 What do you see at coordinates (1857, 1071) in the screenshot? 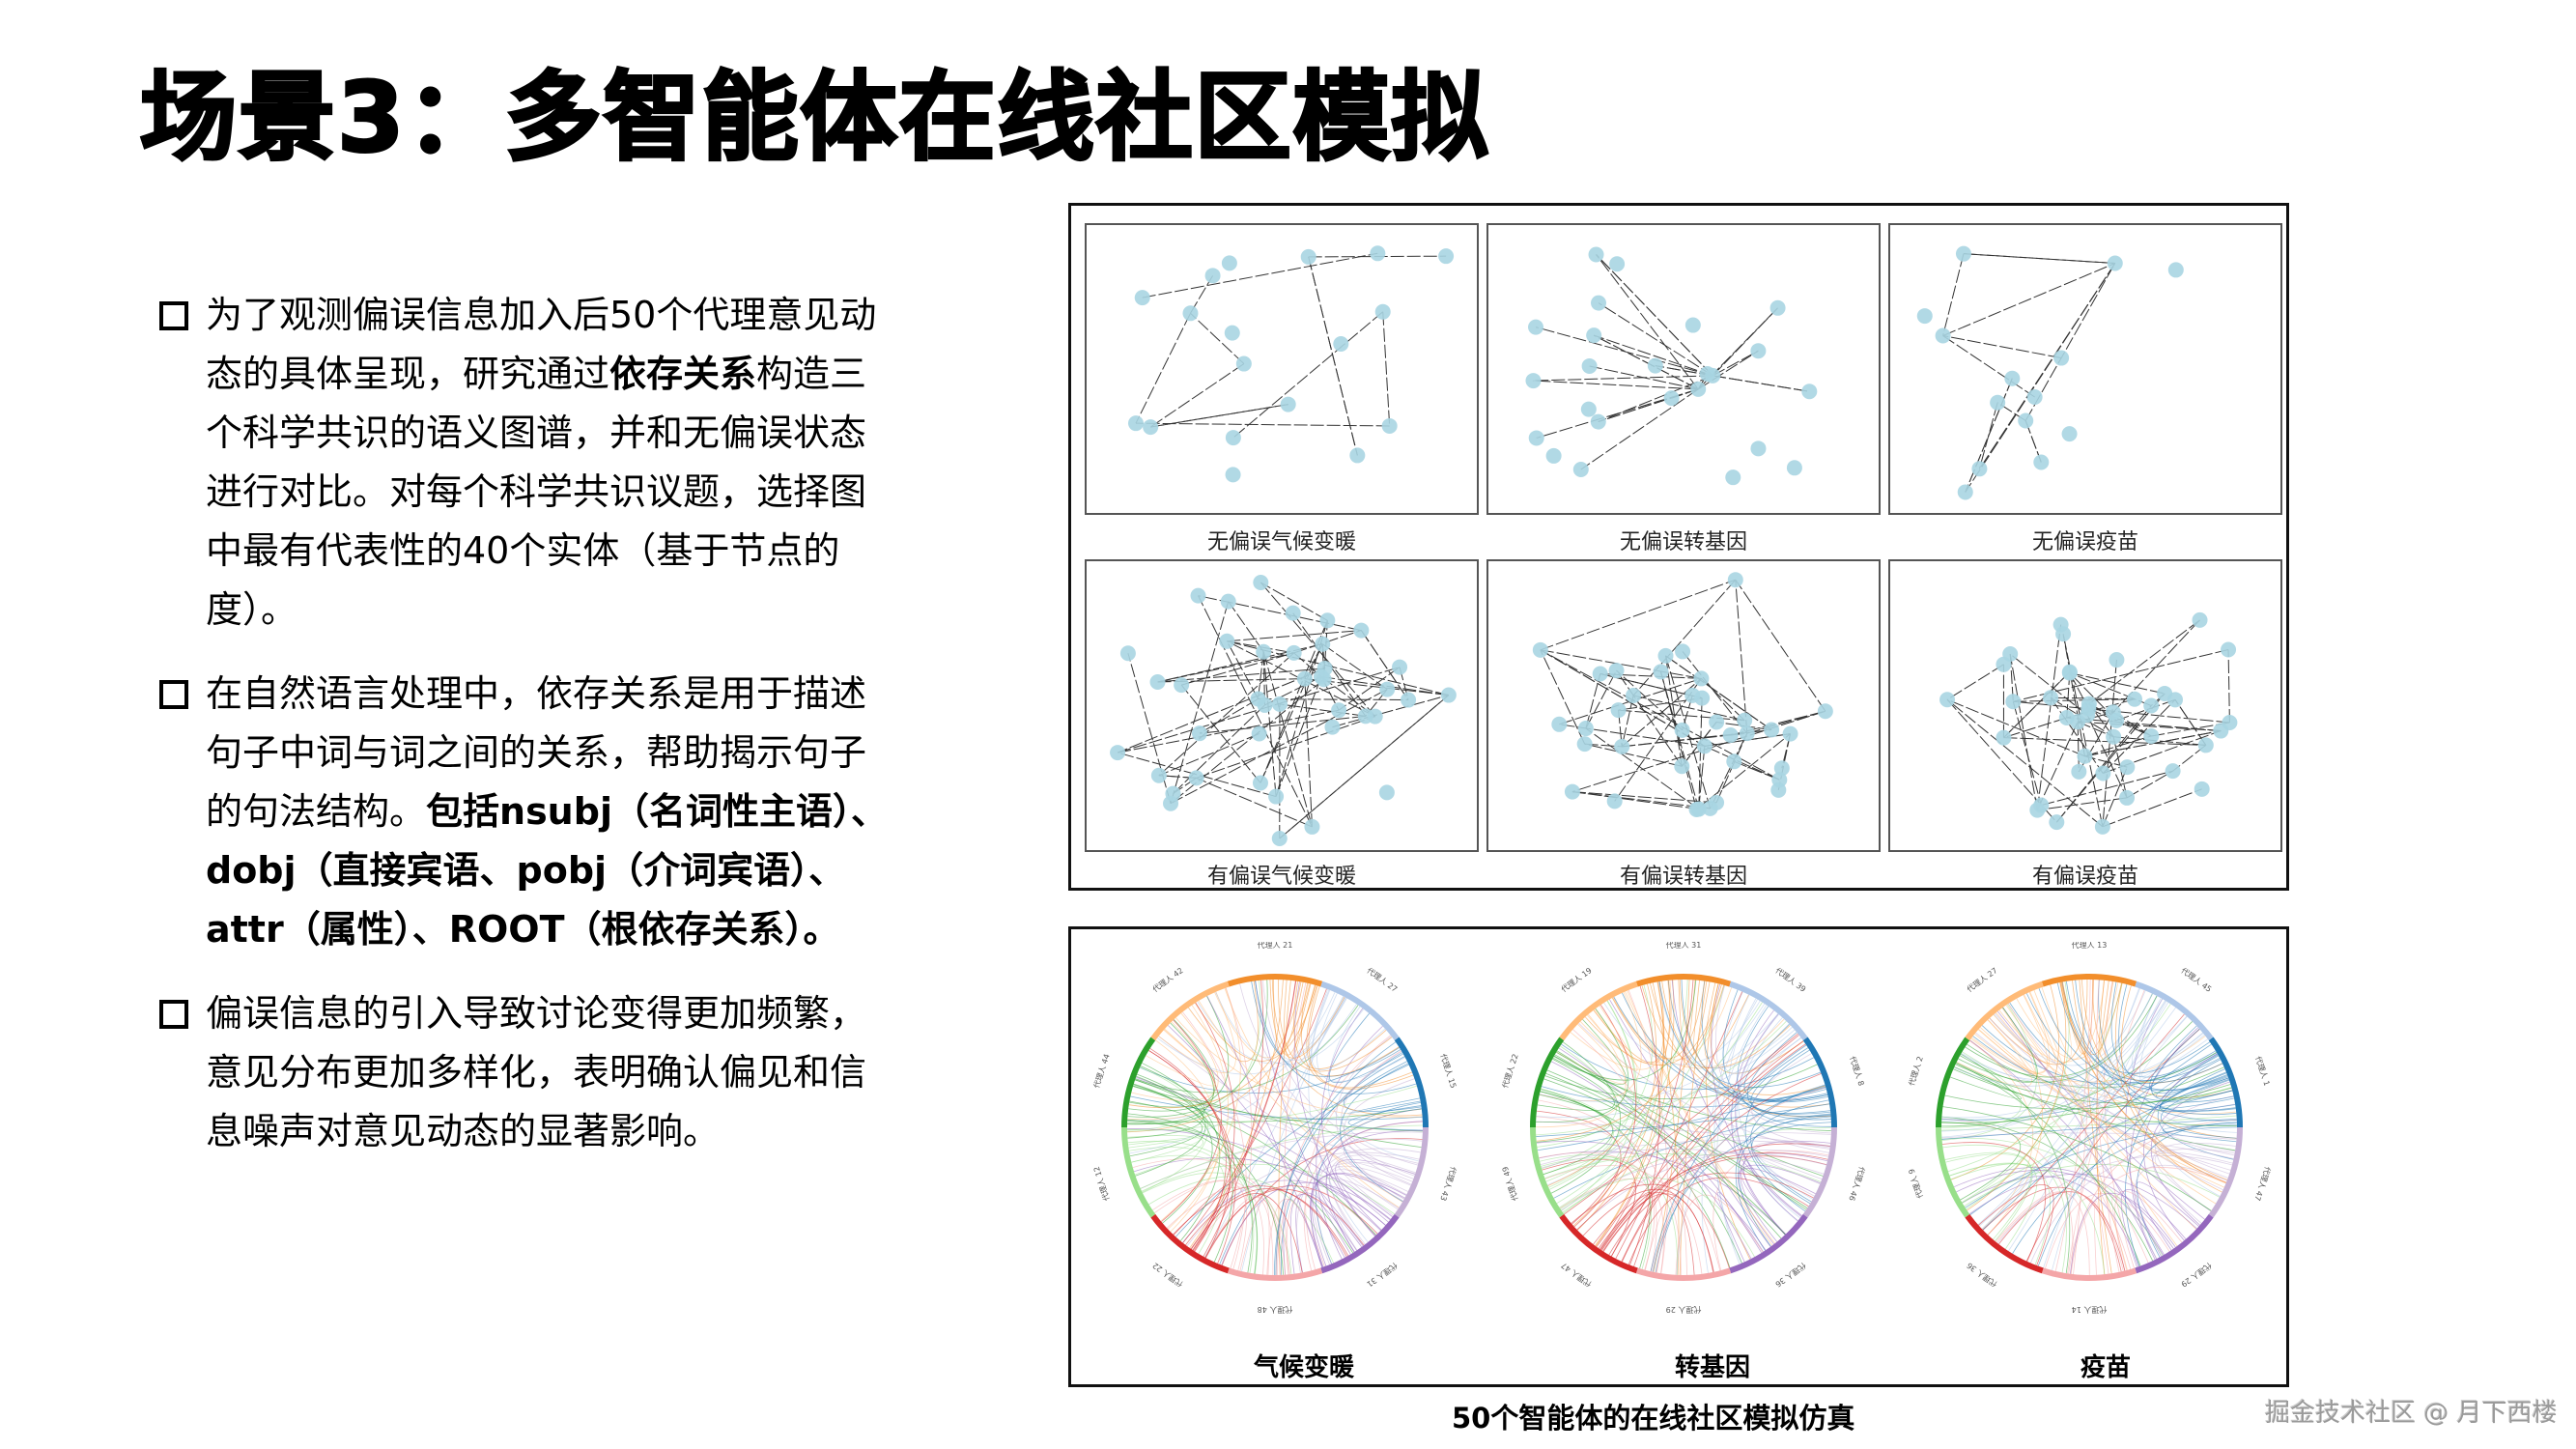
I see `svg-text: 代理人 8` at bounding box center [1857, 1071].